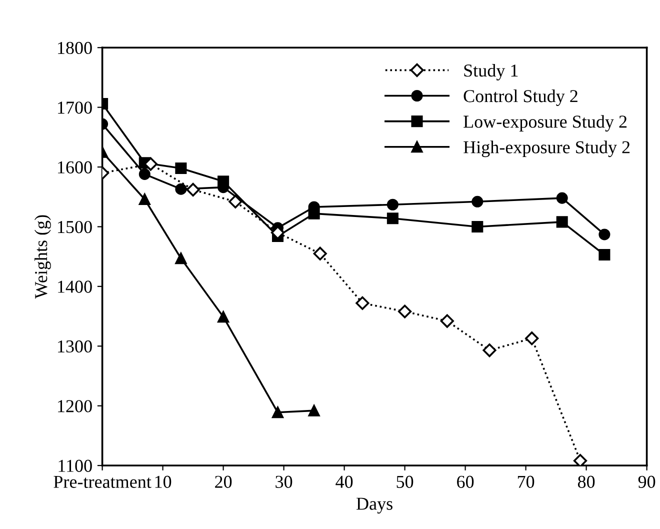  Describe the element at coordinates (586, 482) in the screenshot. I see `x-tick-label: 80` at that location.